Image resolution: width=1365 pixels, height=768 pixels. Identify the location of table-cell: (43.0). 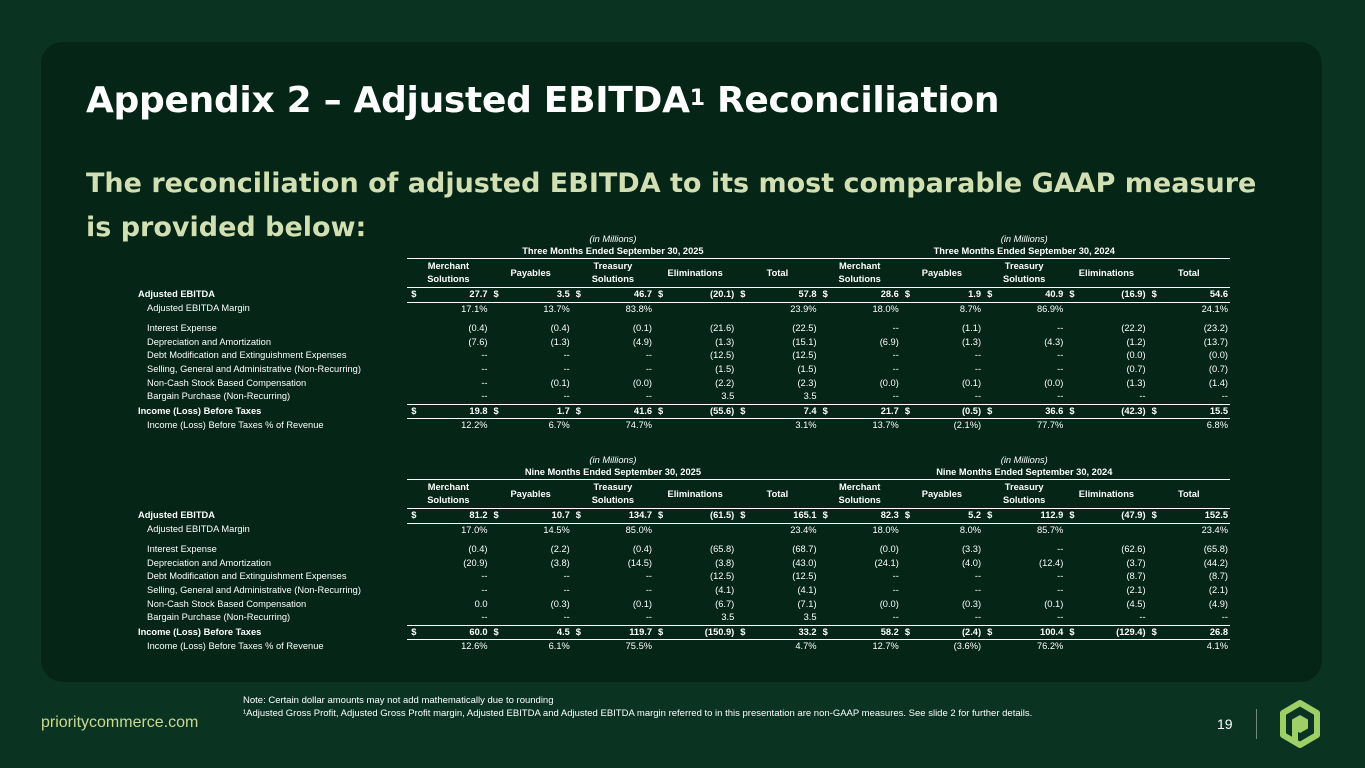
(804, 562).